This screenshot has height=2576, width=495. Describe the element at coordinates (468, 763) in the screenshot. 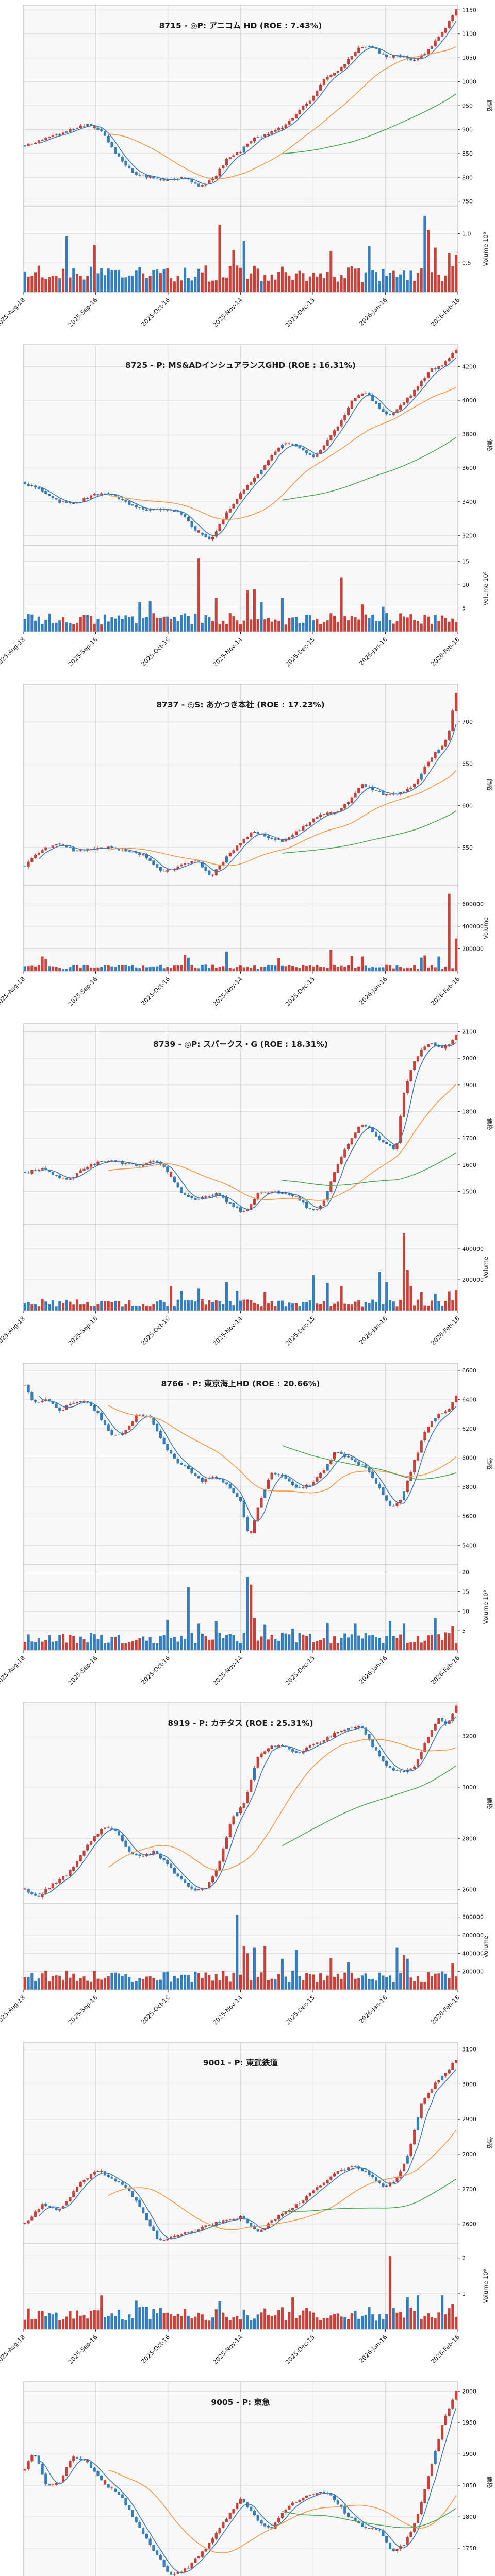

I see `price-tick-label: 650` at that location.